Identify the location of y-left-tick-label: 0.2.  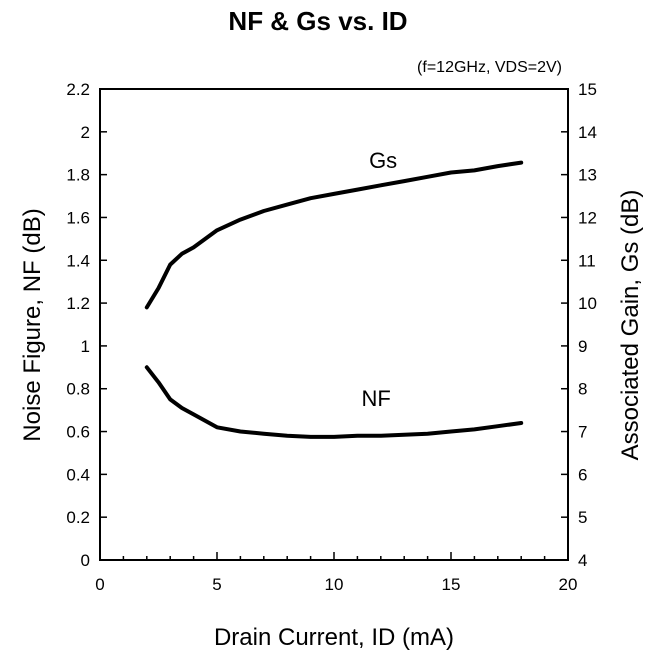
(78, 517).